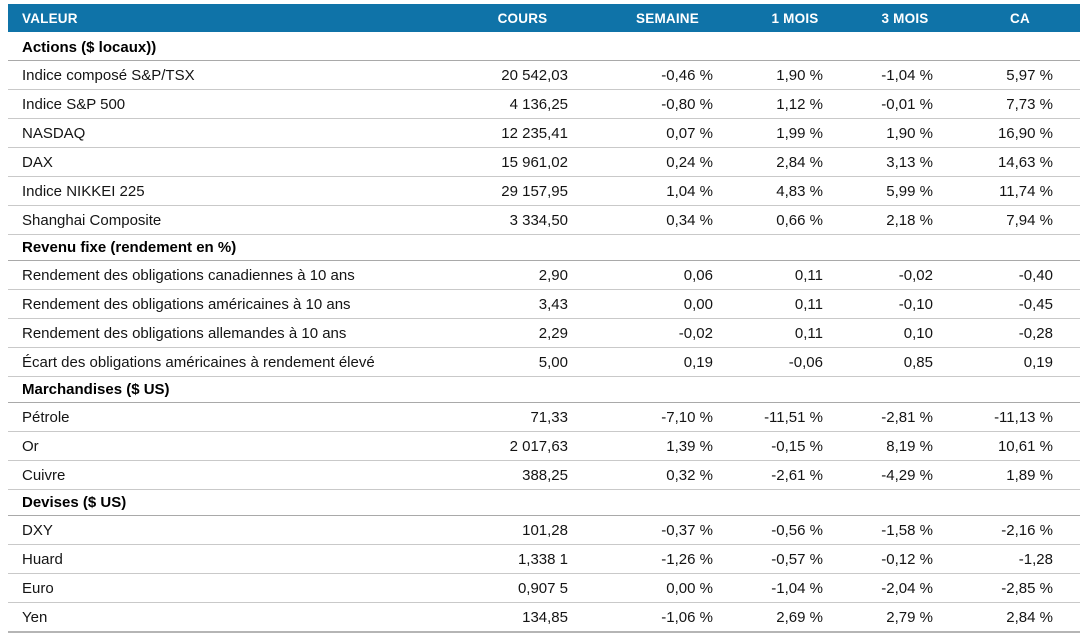 This screenshot has height=637, width=1086. I want to click on cours-value: 4 136,25, so click(522, 104).